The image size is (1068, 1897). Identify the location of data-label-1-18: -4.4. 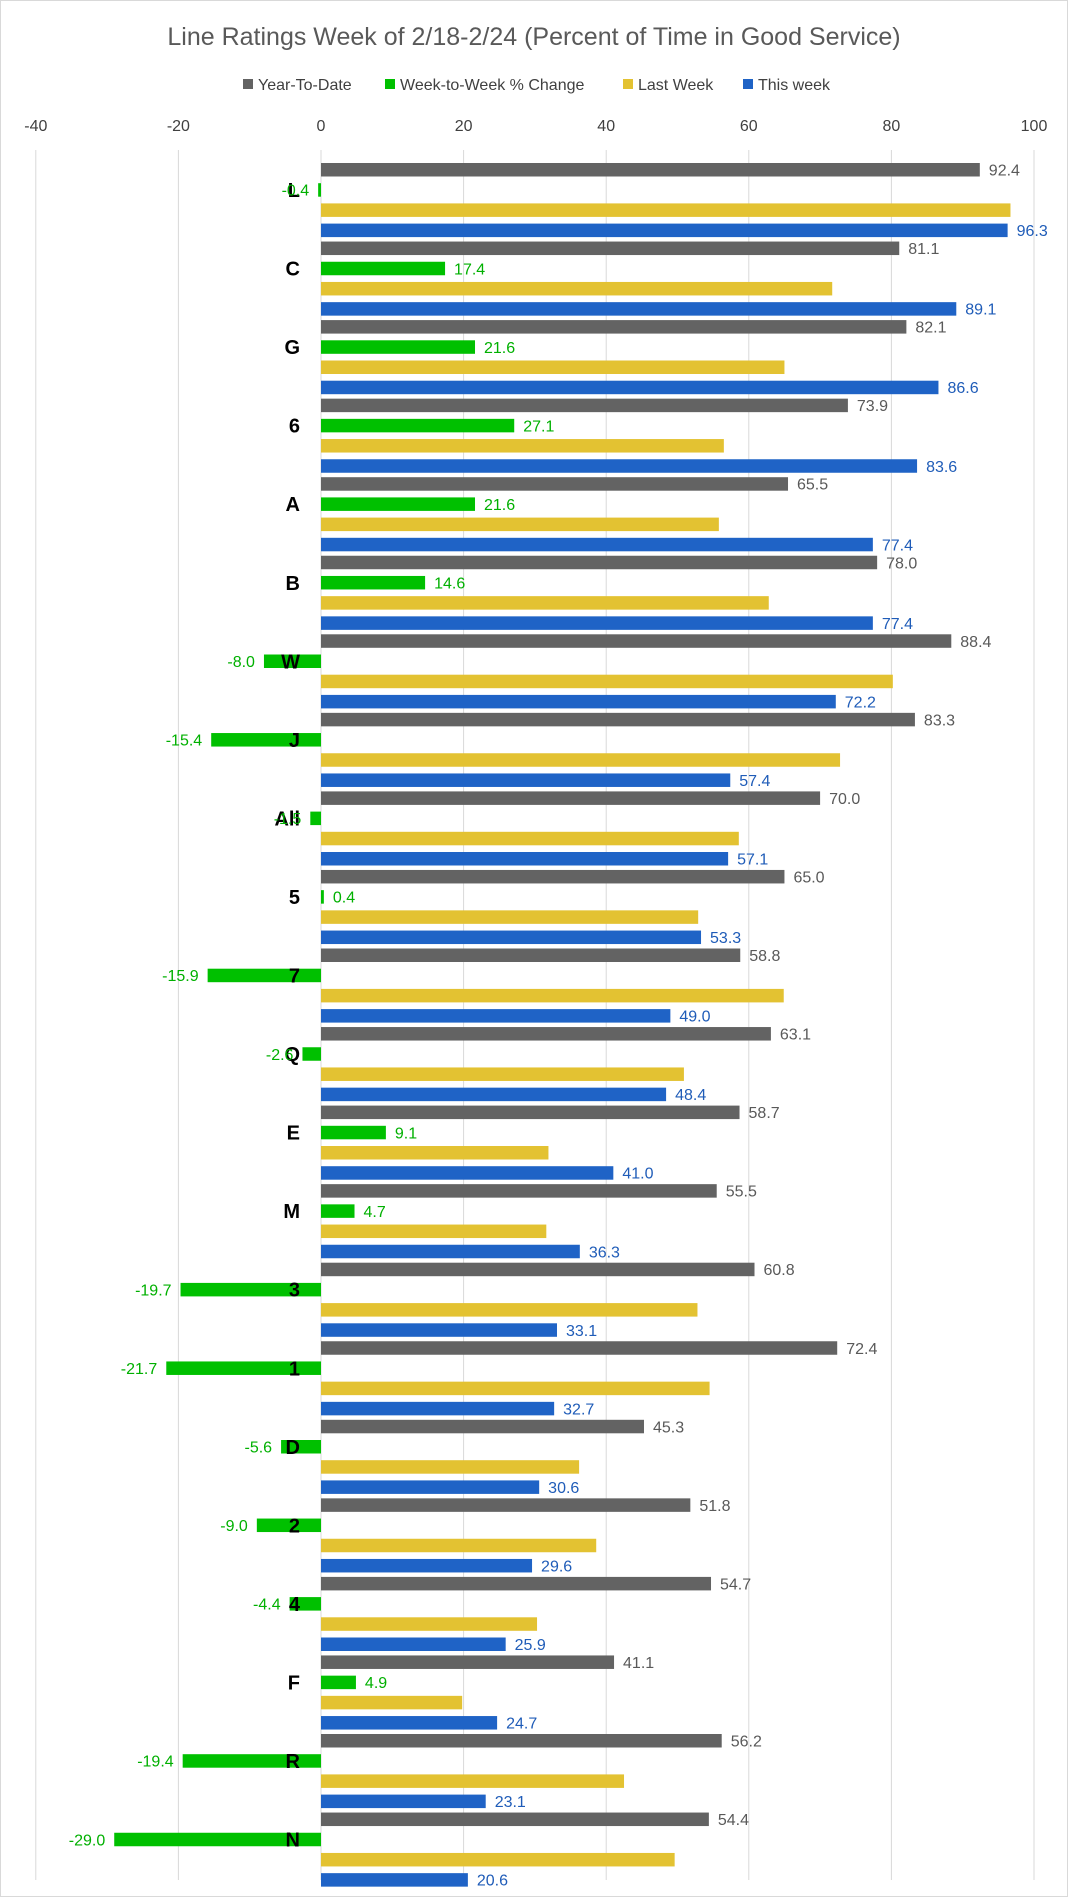
(267, 1605).